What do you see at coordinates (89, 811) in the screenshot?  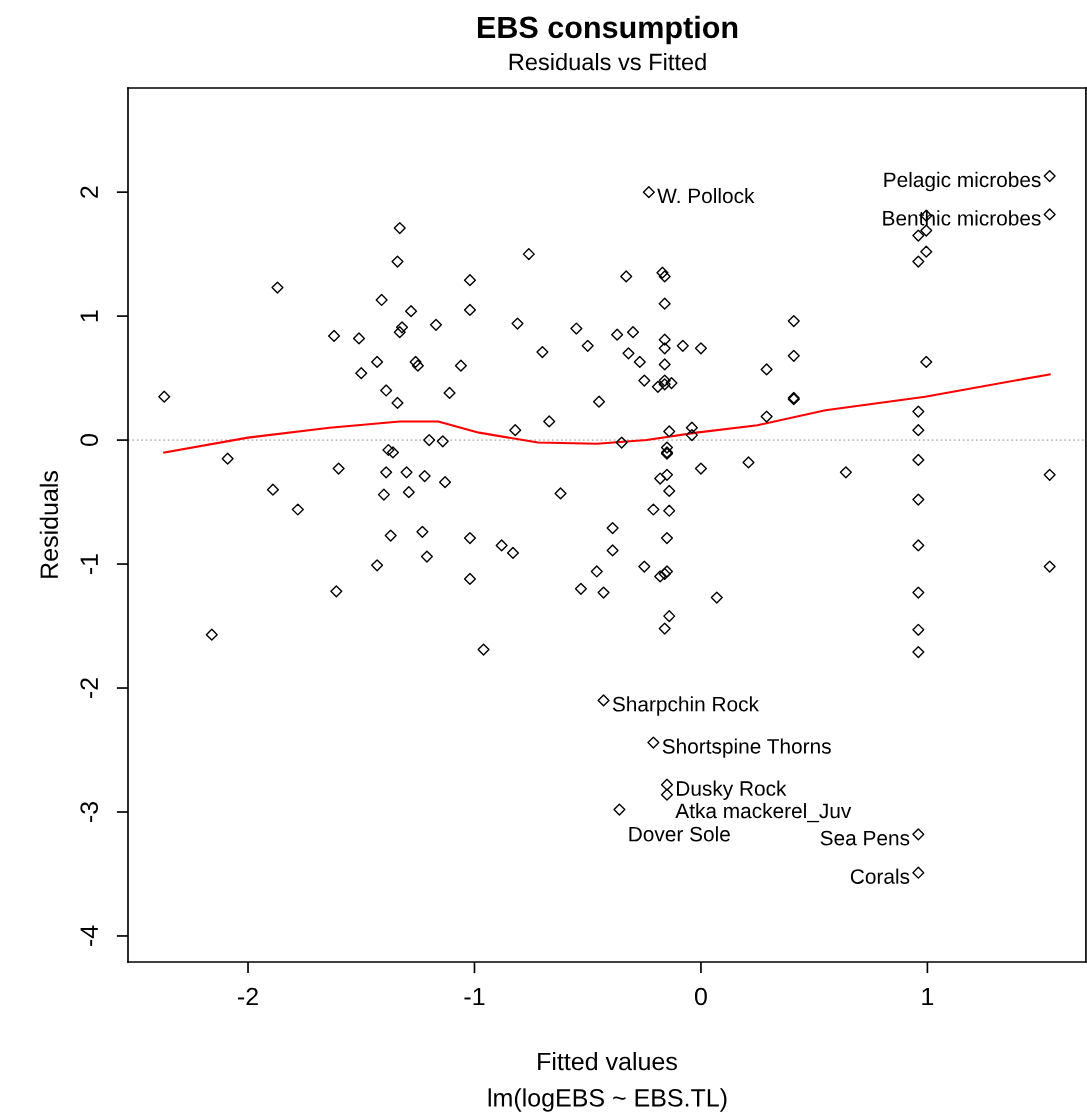 I see `y-tick-label: -3` at bounding box center [89, 811].